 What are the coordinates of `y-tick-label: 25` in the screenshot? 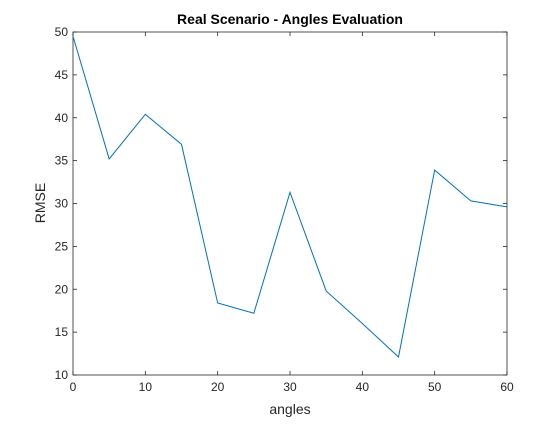 It's located at (62, 246).